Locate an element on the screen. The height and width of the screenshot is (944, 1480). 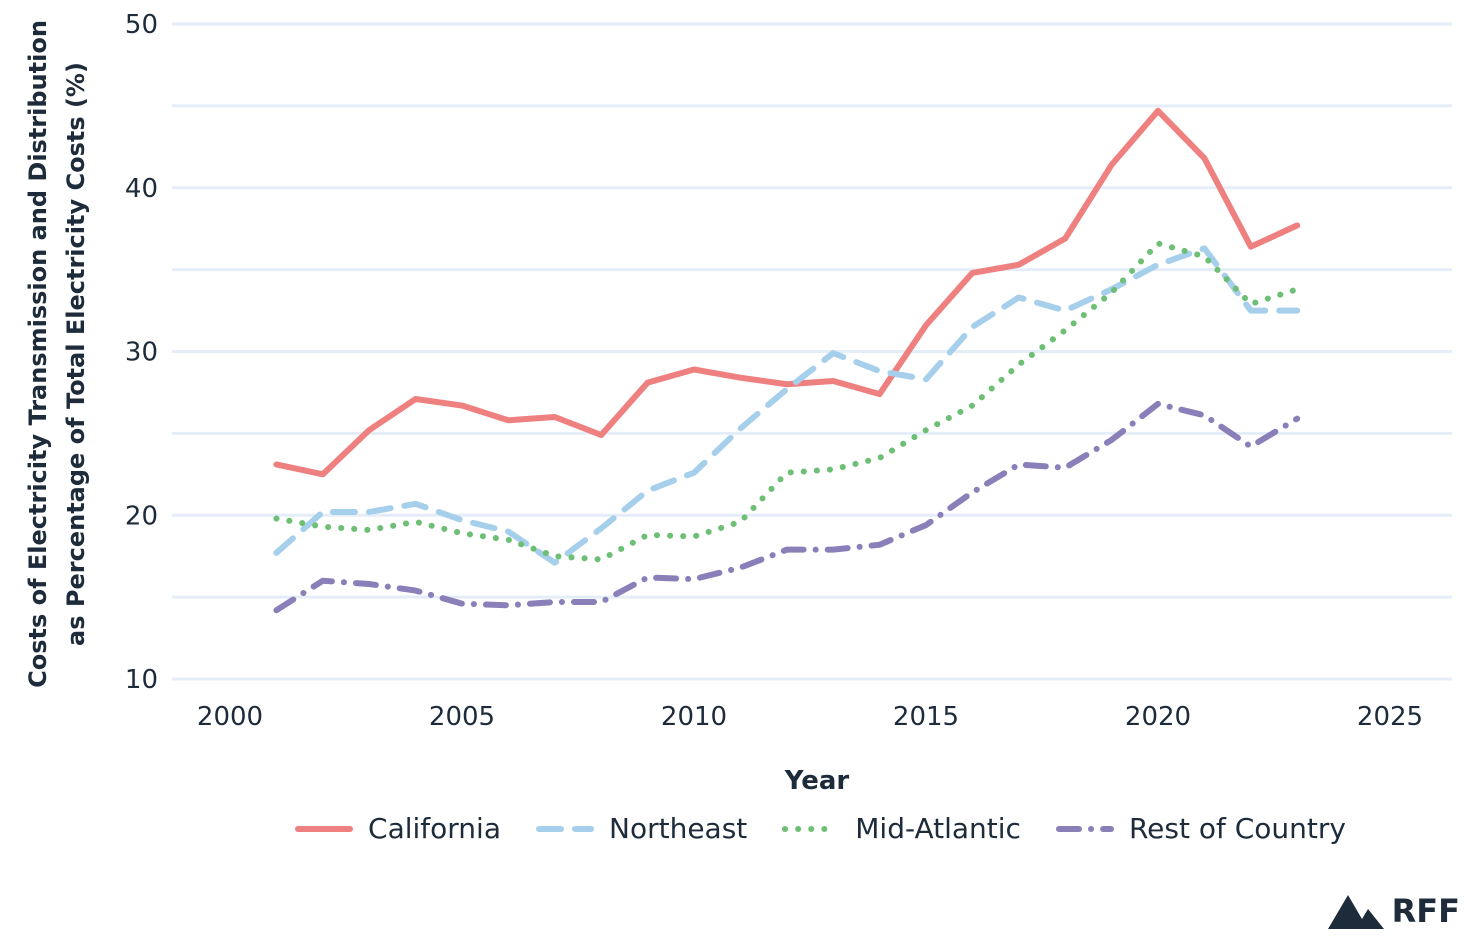
x-tick-label: 2000 is located at coordinates (230, 717).